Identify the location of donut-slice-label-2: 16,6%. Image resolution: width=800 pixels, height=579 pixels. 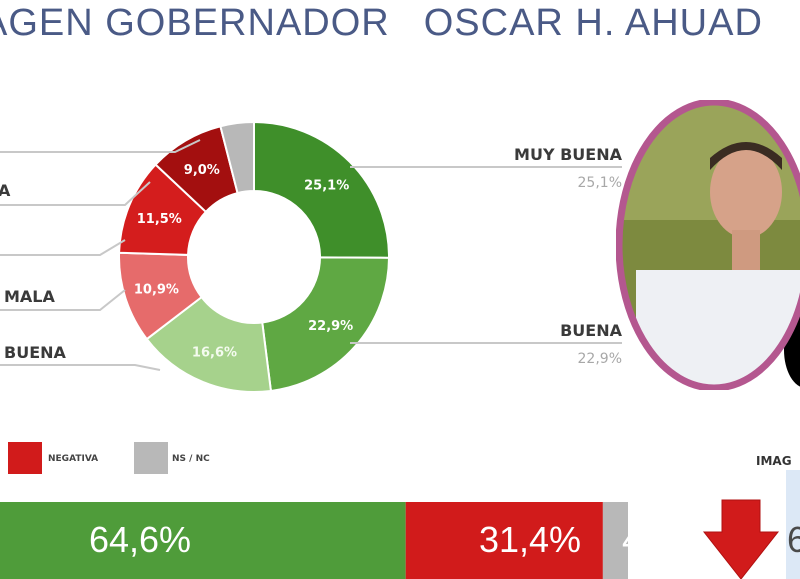
(214, 353).